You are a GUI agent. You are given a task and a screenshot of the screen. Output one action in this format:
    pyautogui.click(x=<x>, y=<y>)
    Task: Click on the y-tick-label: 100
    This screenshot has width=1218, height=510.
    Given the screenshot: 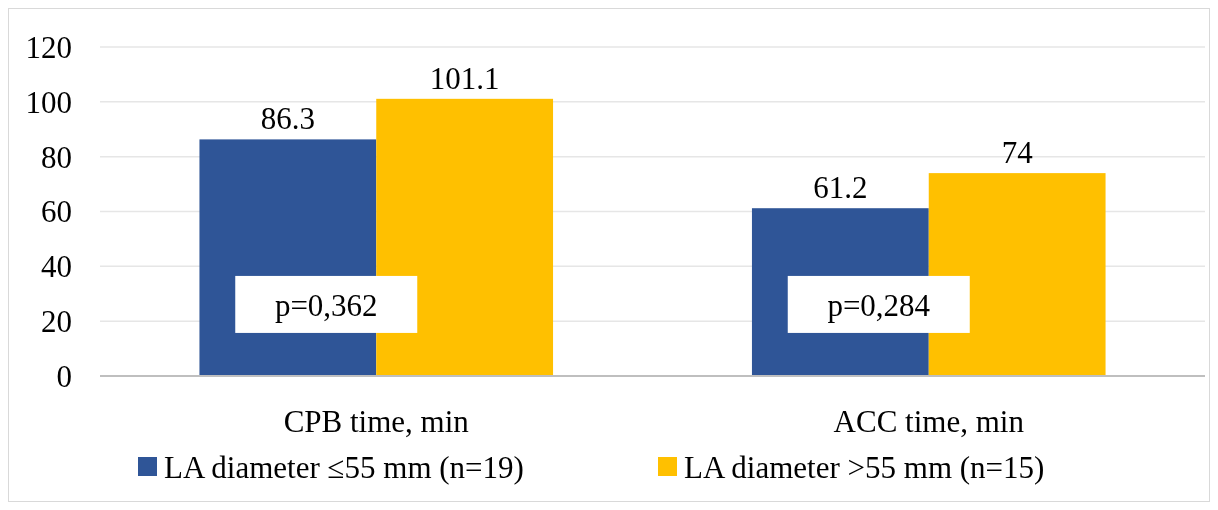 What is the action you would take?
    pyautogui.click(x=48, y=102)
    